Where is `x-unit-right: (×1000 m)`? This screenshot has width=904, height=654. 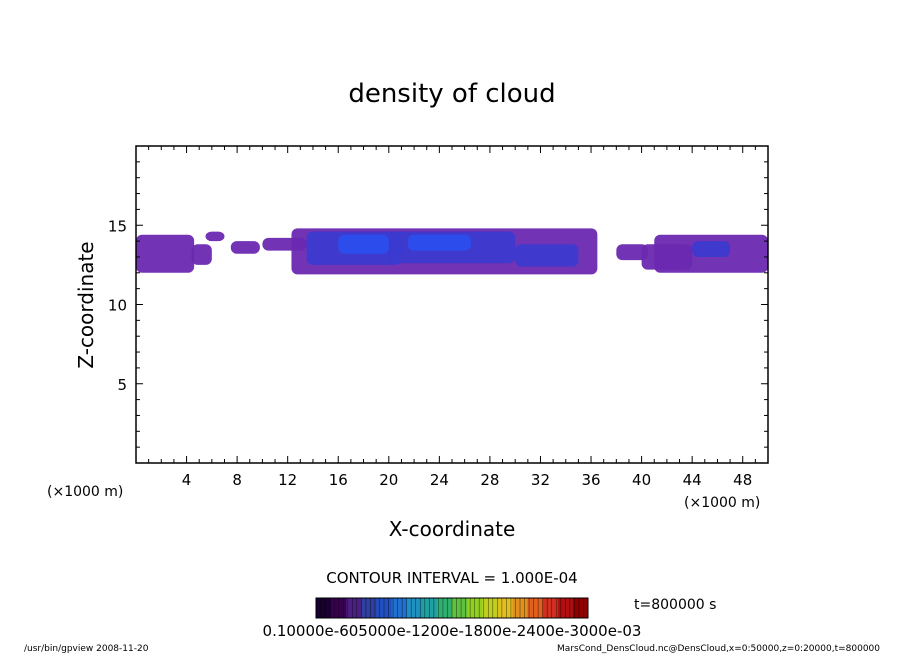
x-unit-right: (×1000 m) is located at coordinates (722, 503).